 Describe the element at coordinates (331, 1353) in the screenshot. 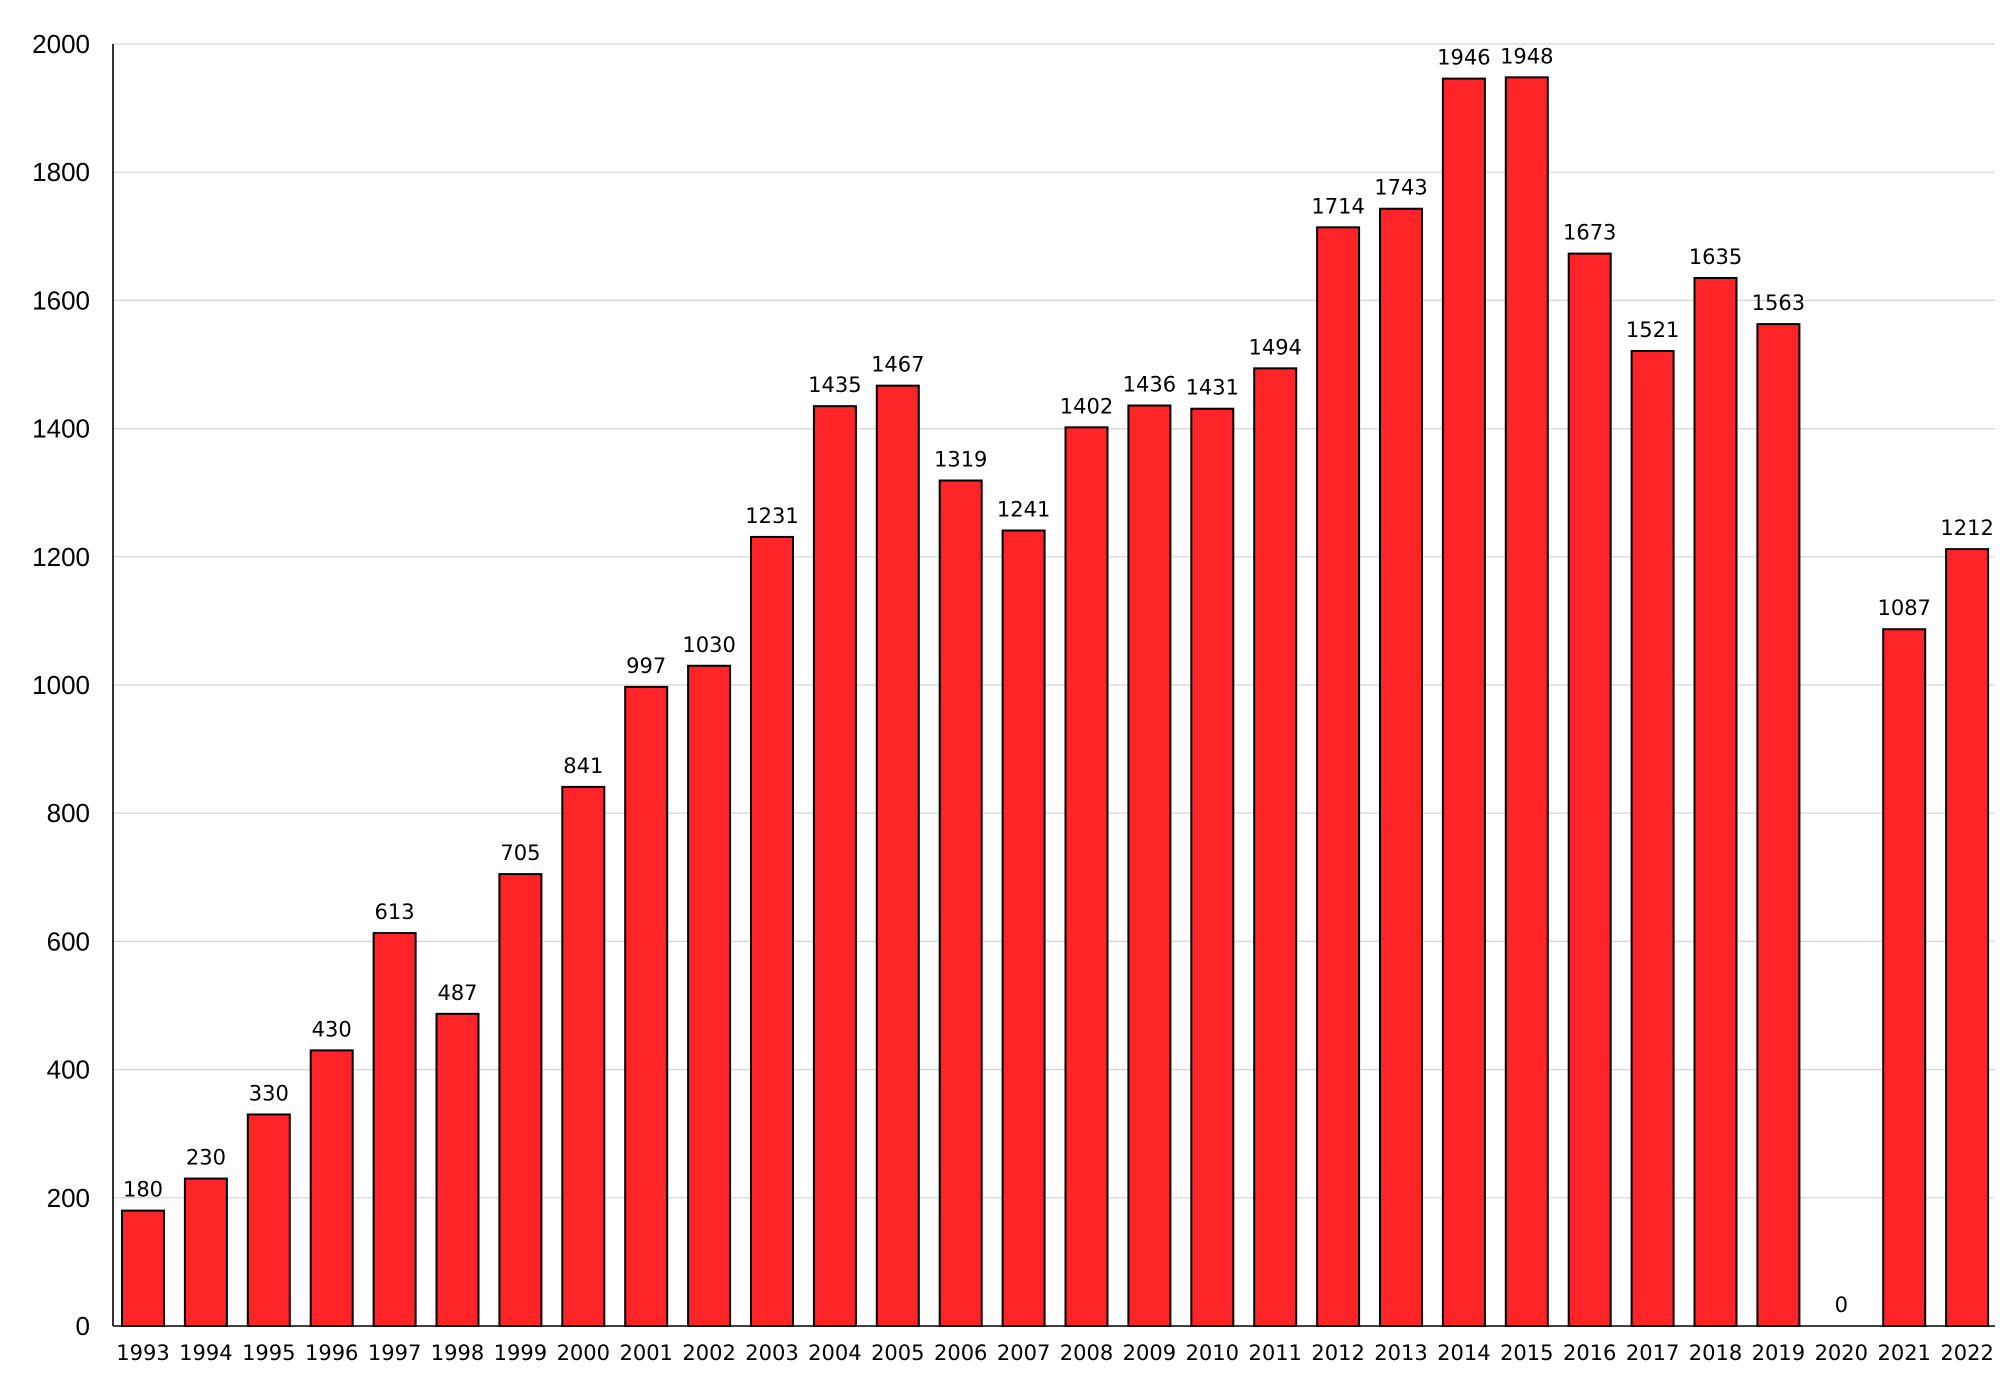

I see `x-tick-label-1996: 1996` at that location.